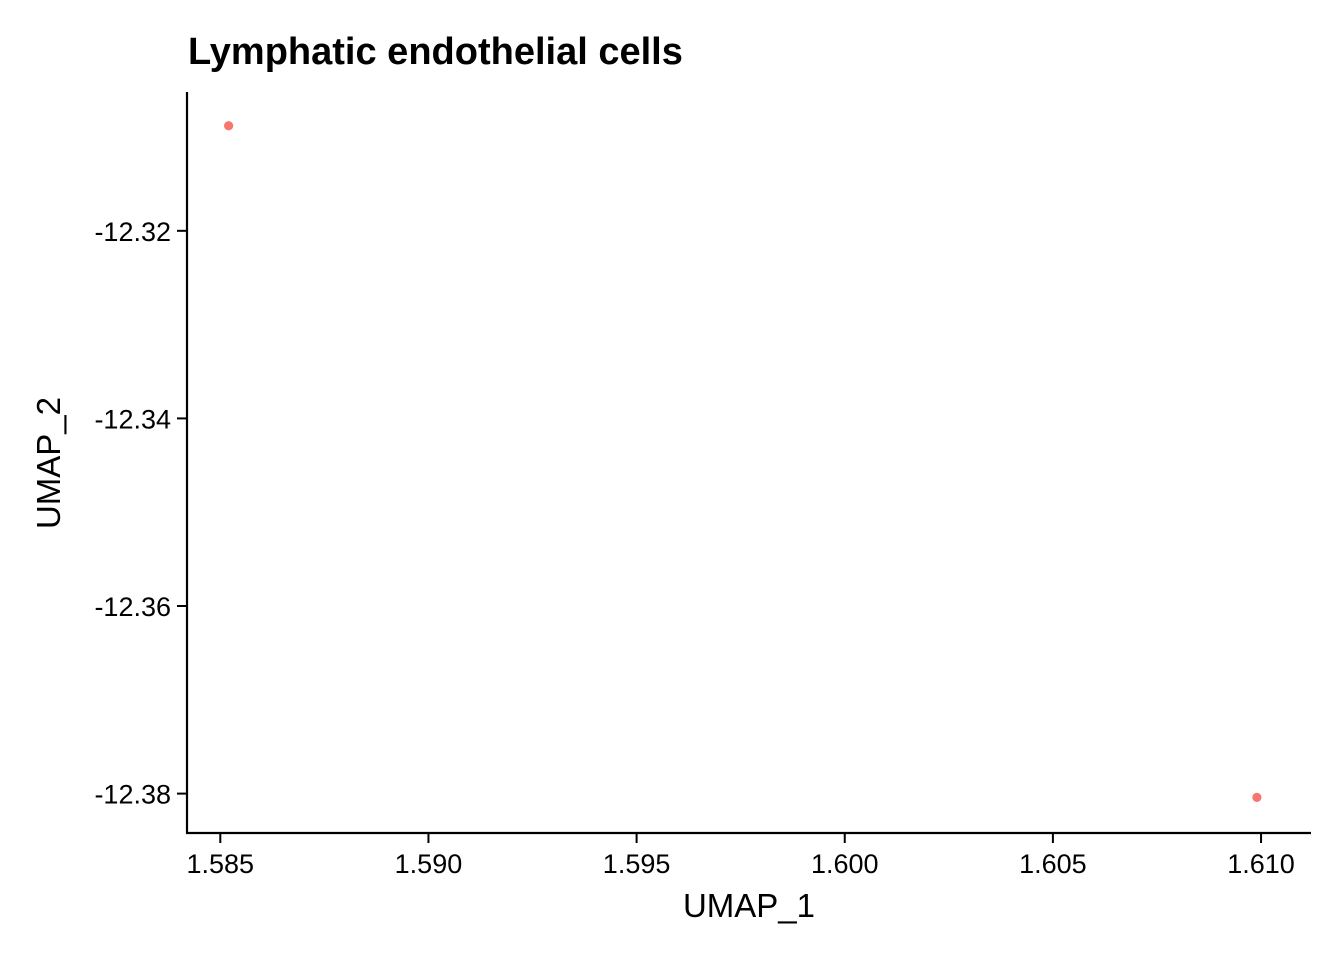 This screenshot has height=960, width=1344. I want to click on x-tick-label: 1.610, so click(1261, 864).